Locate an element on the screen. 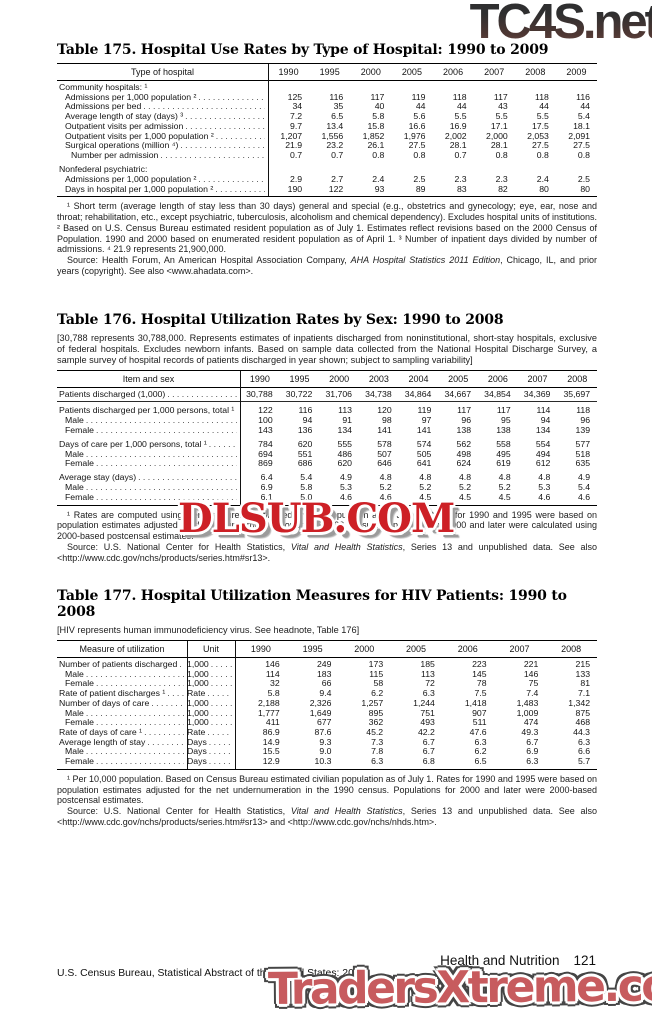 The width and height of the screenshot is (652, 1024). row-unit: Days is located at coordinates (197, 742).